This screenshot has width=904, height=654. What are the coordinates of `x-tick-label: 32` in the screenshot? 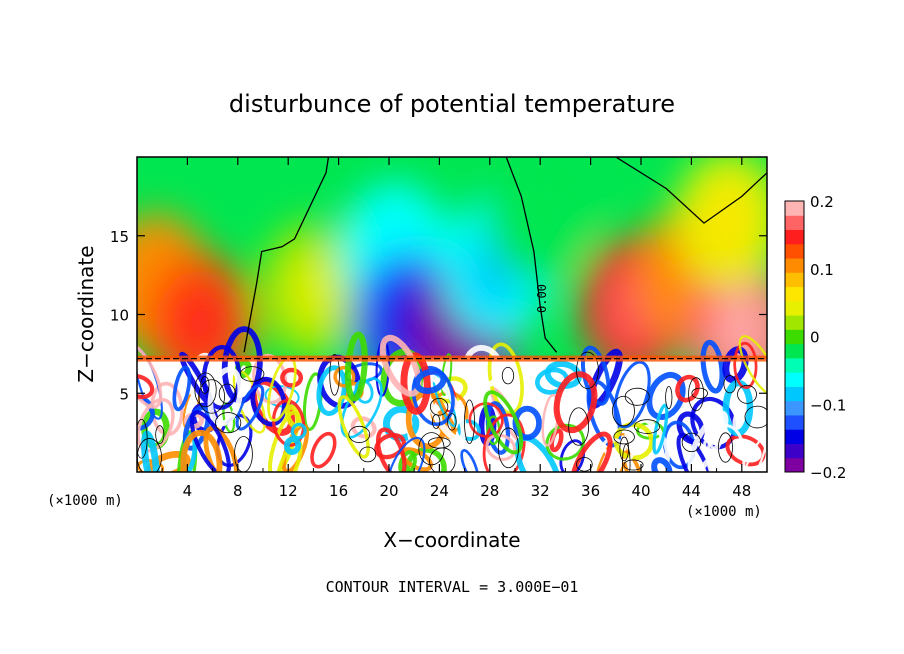 It's located at (540, 491).